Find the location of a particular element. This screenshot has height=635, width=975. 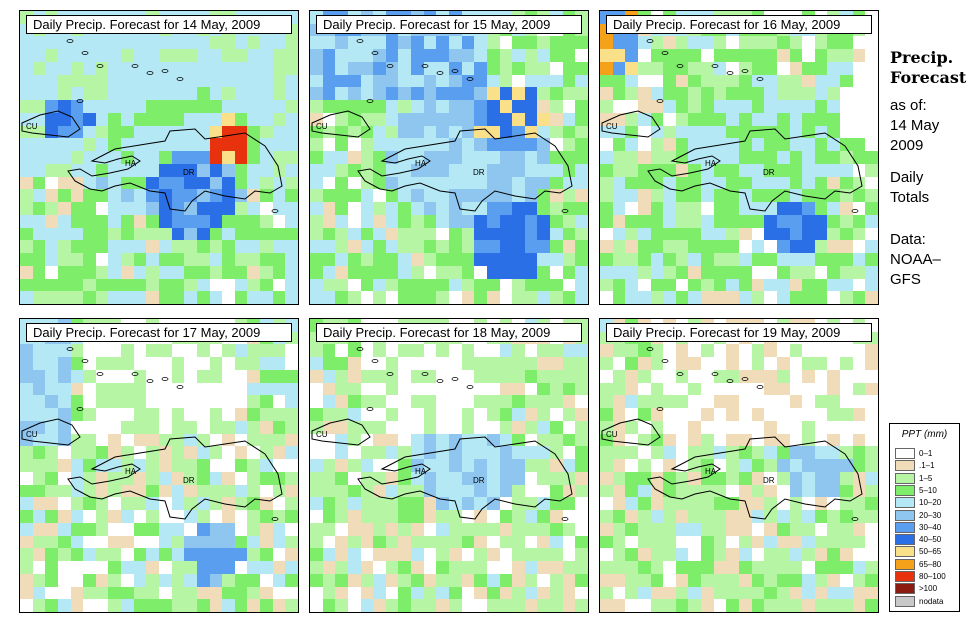

country-label-dominican_republic: DR is located at coordinates (479, 172).